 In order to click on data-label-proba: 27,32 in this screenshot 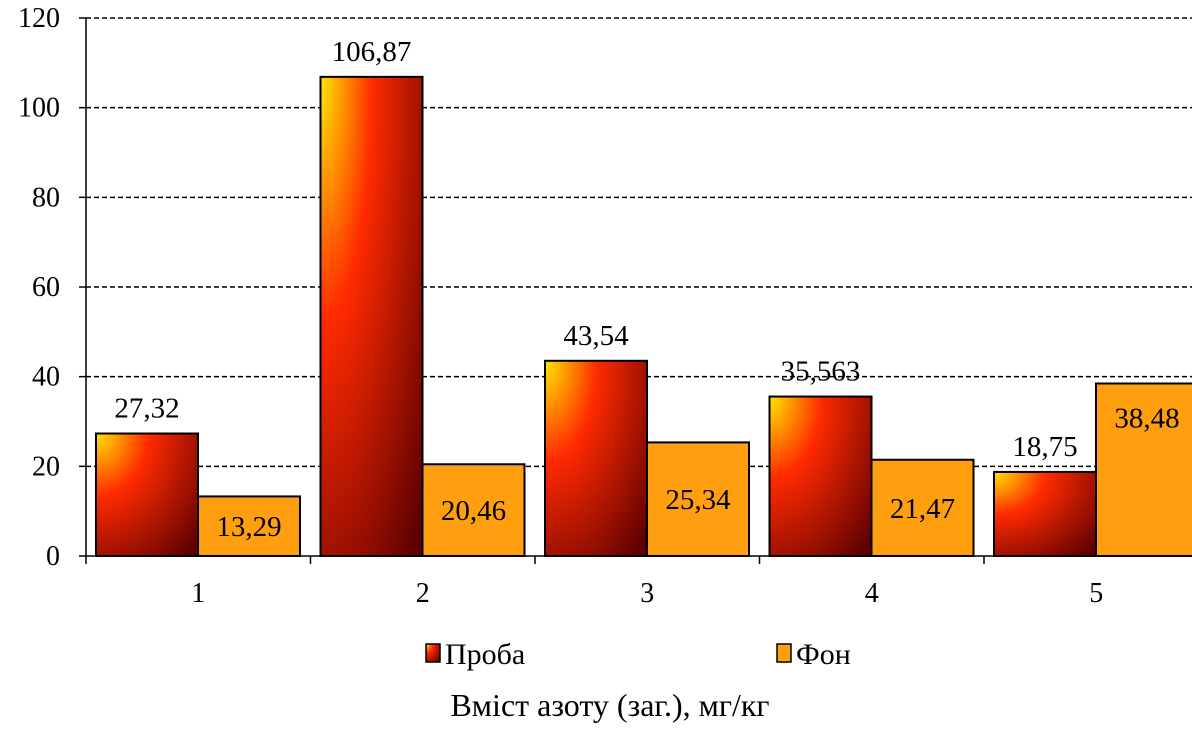, I will do `click(146, 409)`.